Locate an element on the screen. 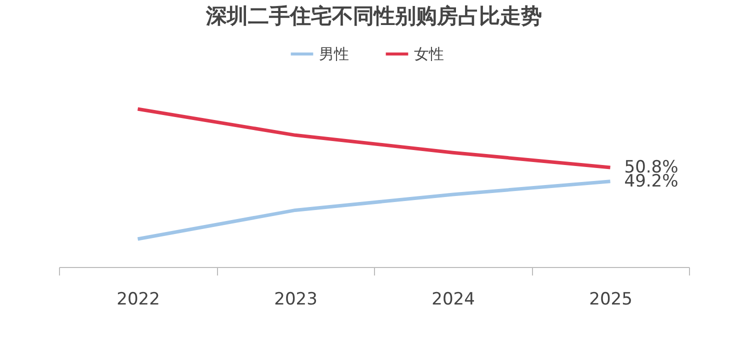 The width and height of the screenshot is (740, 348). legend-label: 女性 is located at coordinates (429, 54).